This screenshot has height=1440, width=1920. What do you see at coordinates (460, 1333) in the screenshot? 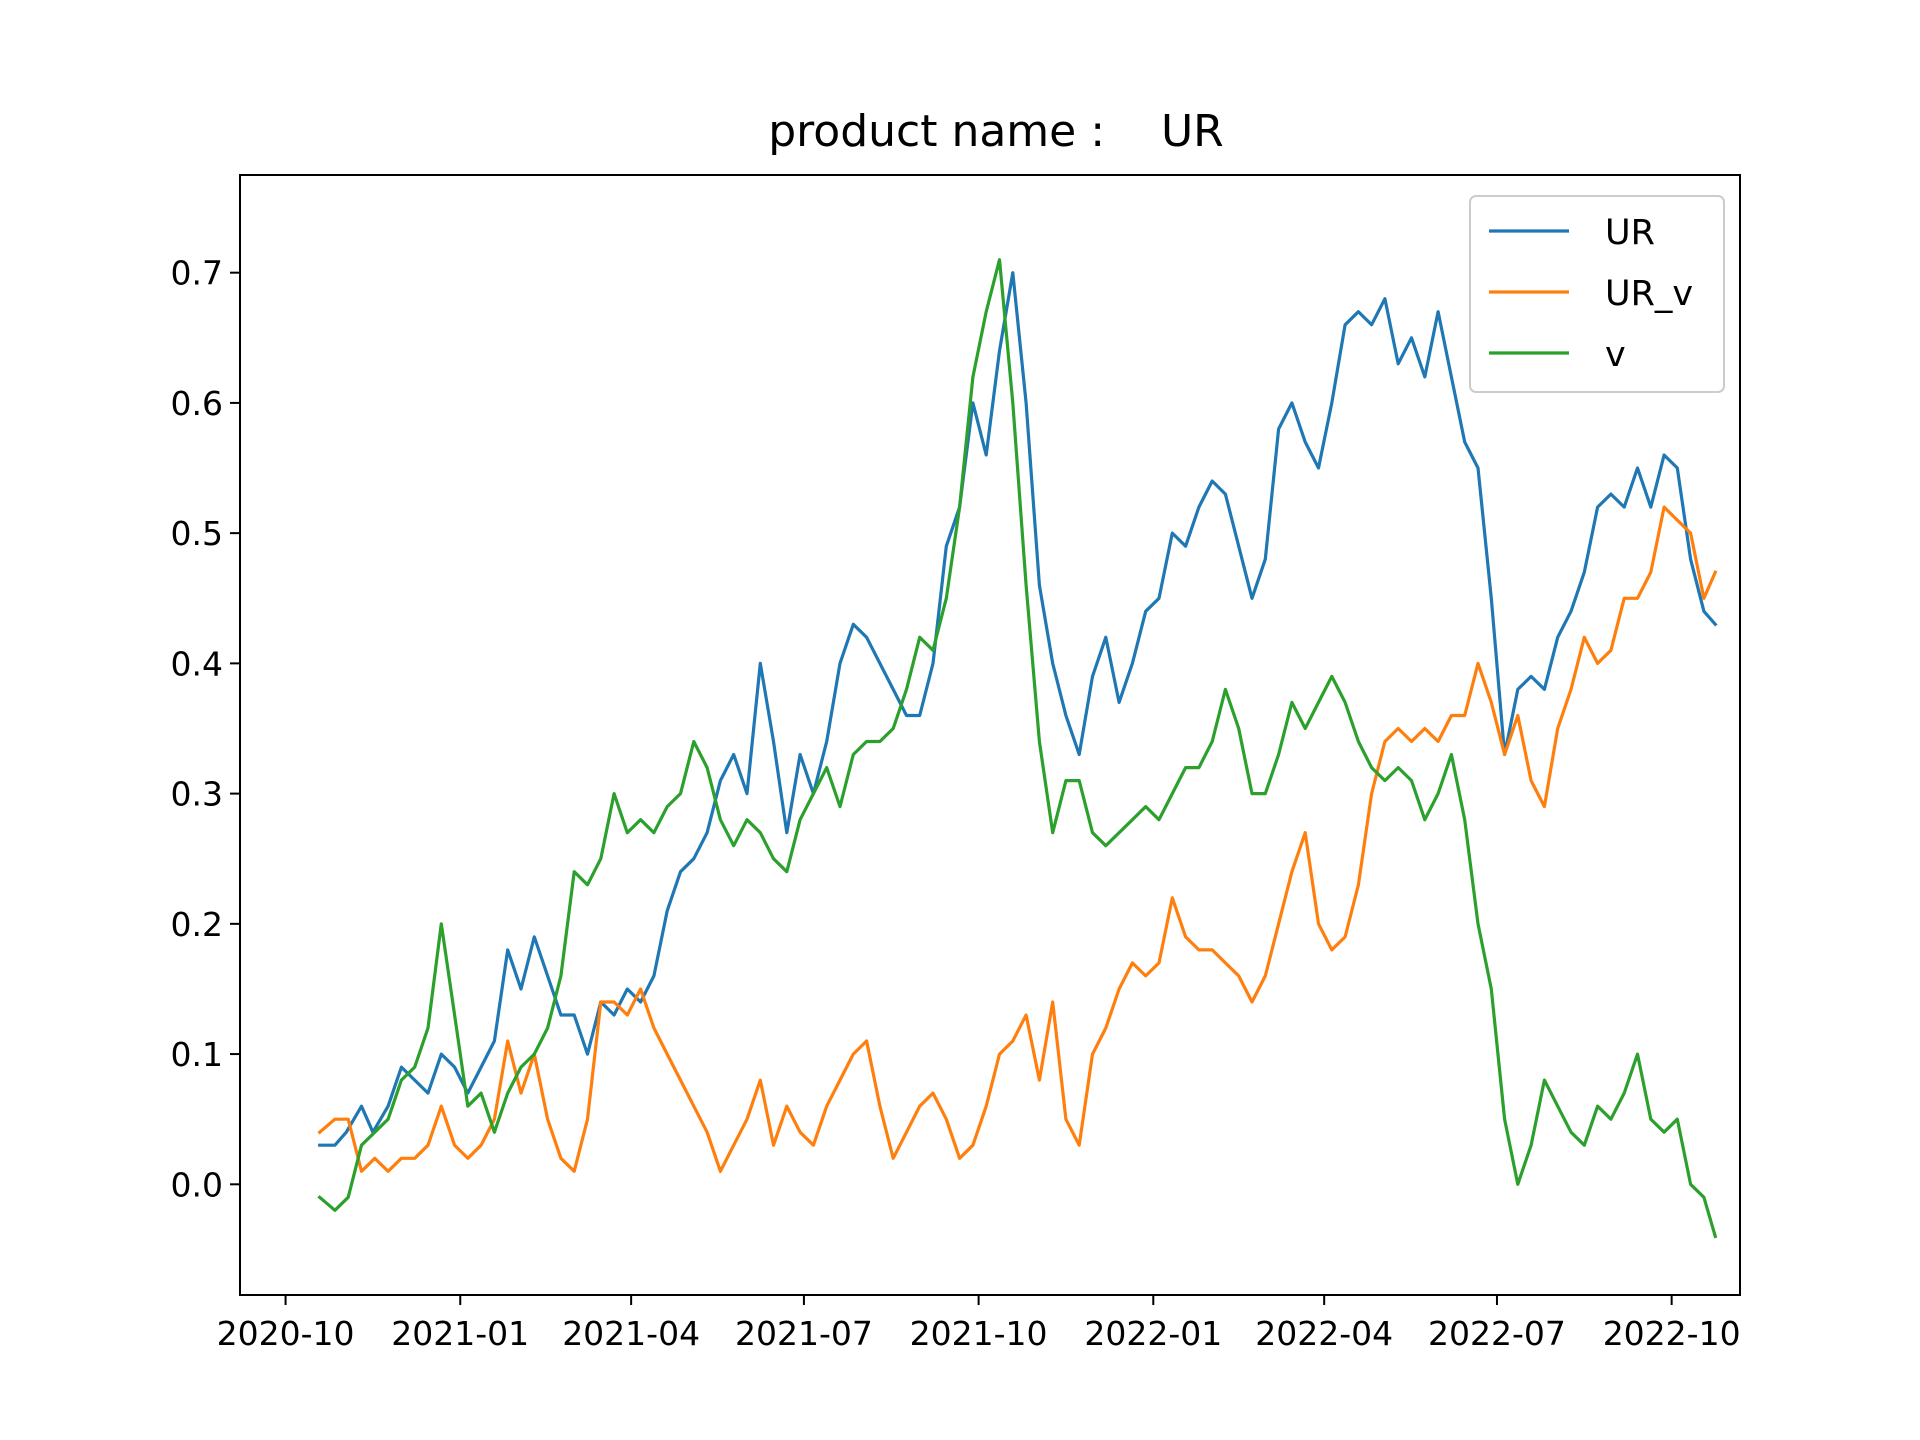
I see `x-tick-label: 2021-01` at bounding box center [460, 1333].